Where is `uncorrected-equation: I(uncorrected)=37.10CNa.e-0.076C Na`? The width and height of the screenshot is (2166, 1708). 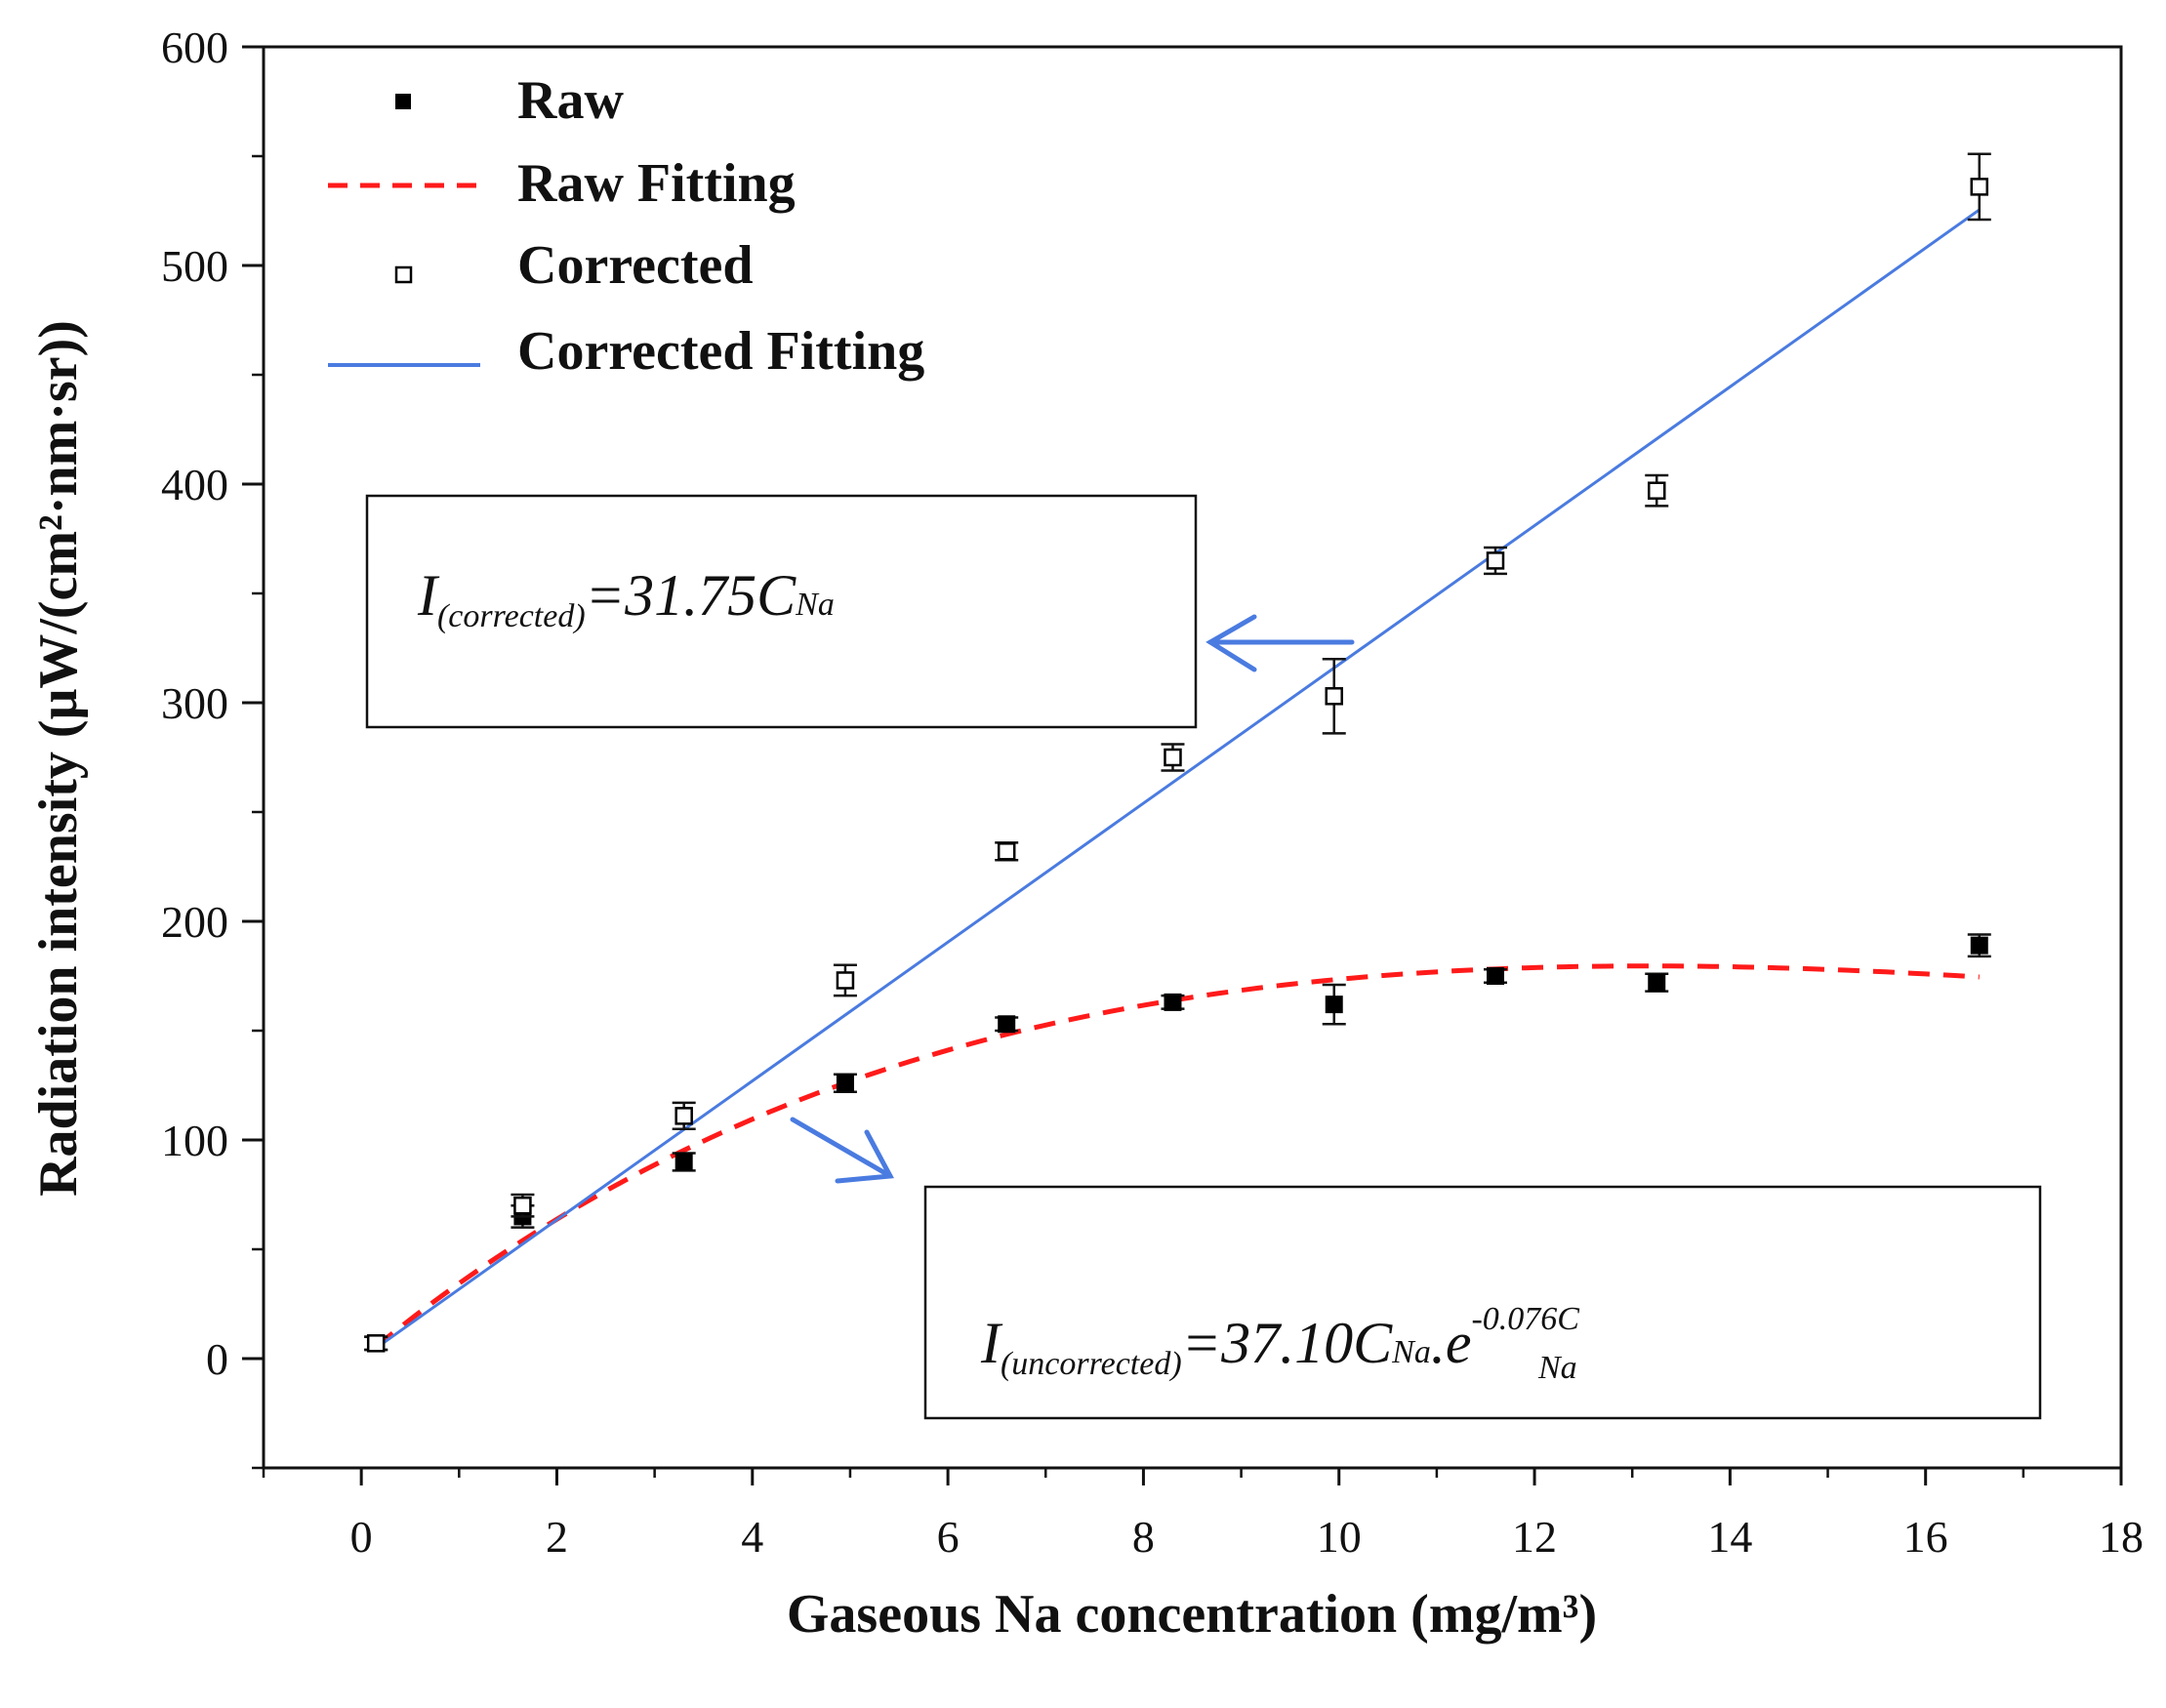
uncorrected-equation: I(uncorrected)=37.10CNa.e-0.076C Na is located at coordinates (1280, 1343).